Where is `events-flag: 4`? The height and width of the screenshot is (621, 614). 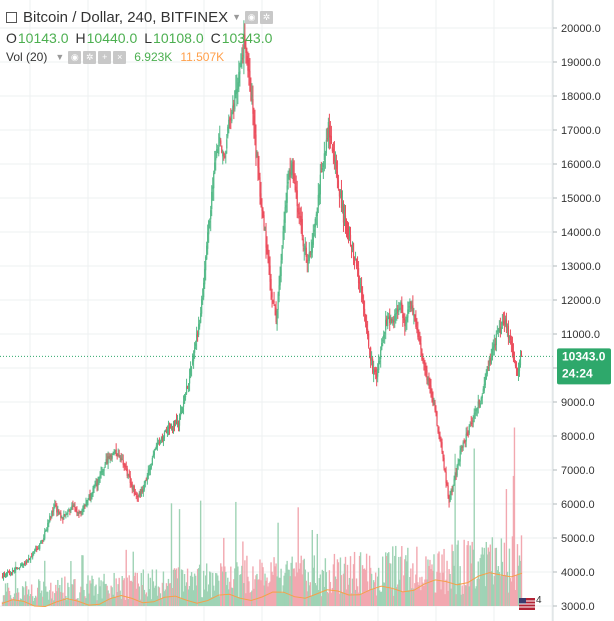 events-flag: 4 is located at coordinates (530, 602).